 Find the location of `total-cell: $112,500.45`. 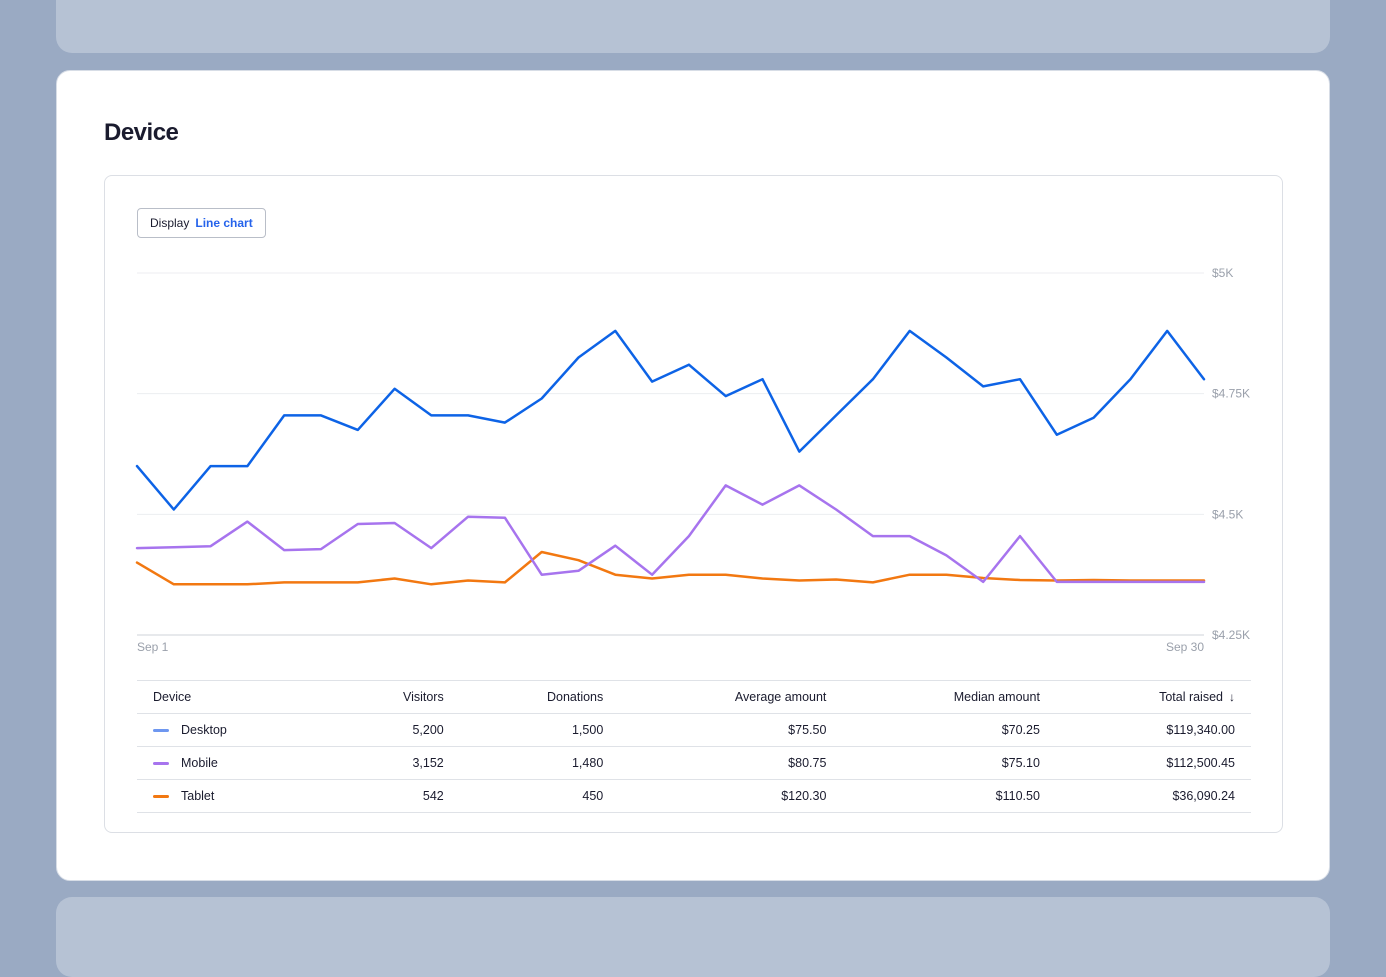

total-cell: $112,500.45 is located at coordinates (1153, 763).